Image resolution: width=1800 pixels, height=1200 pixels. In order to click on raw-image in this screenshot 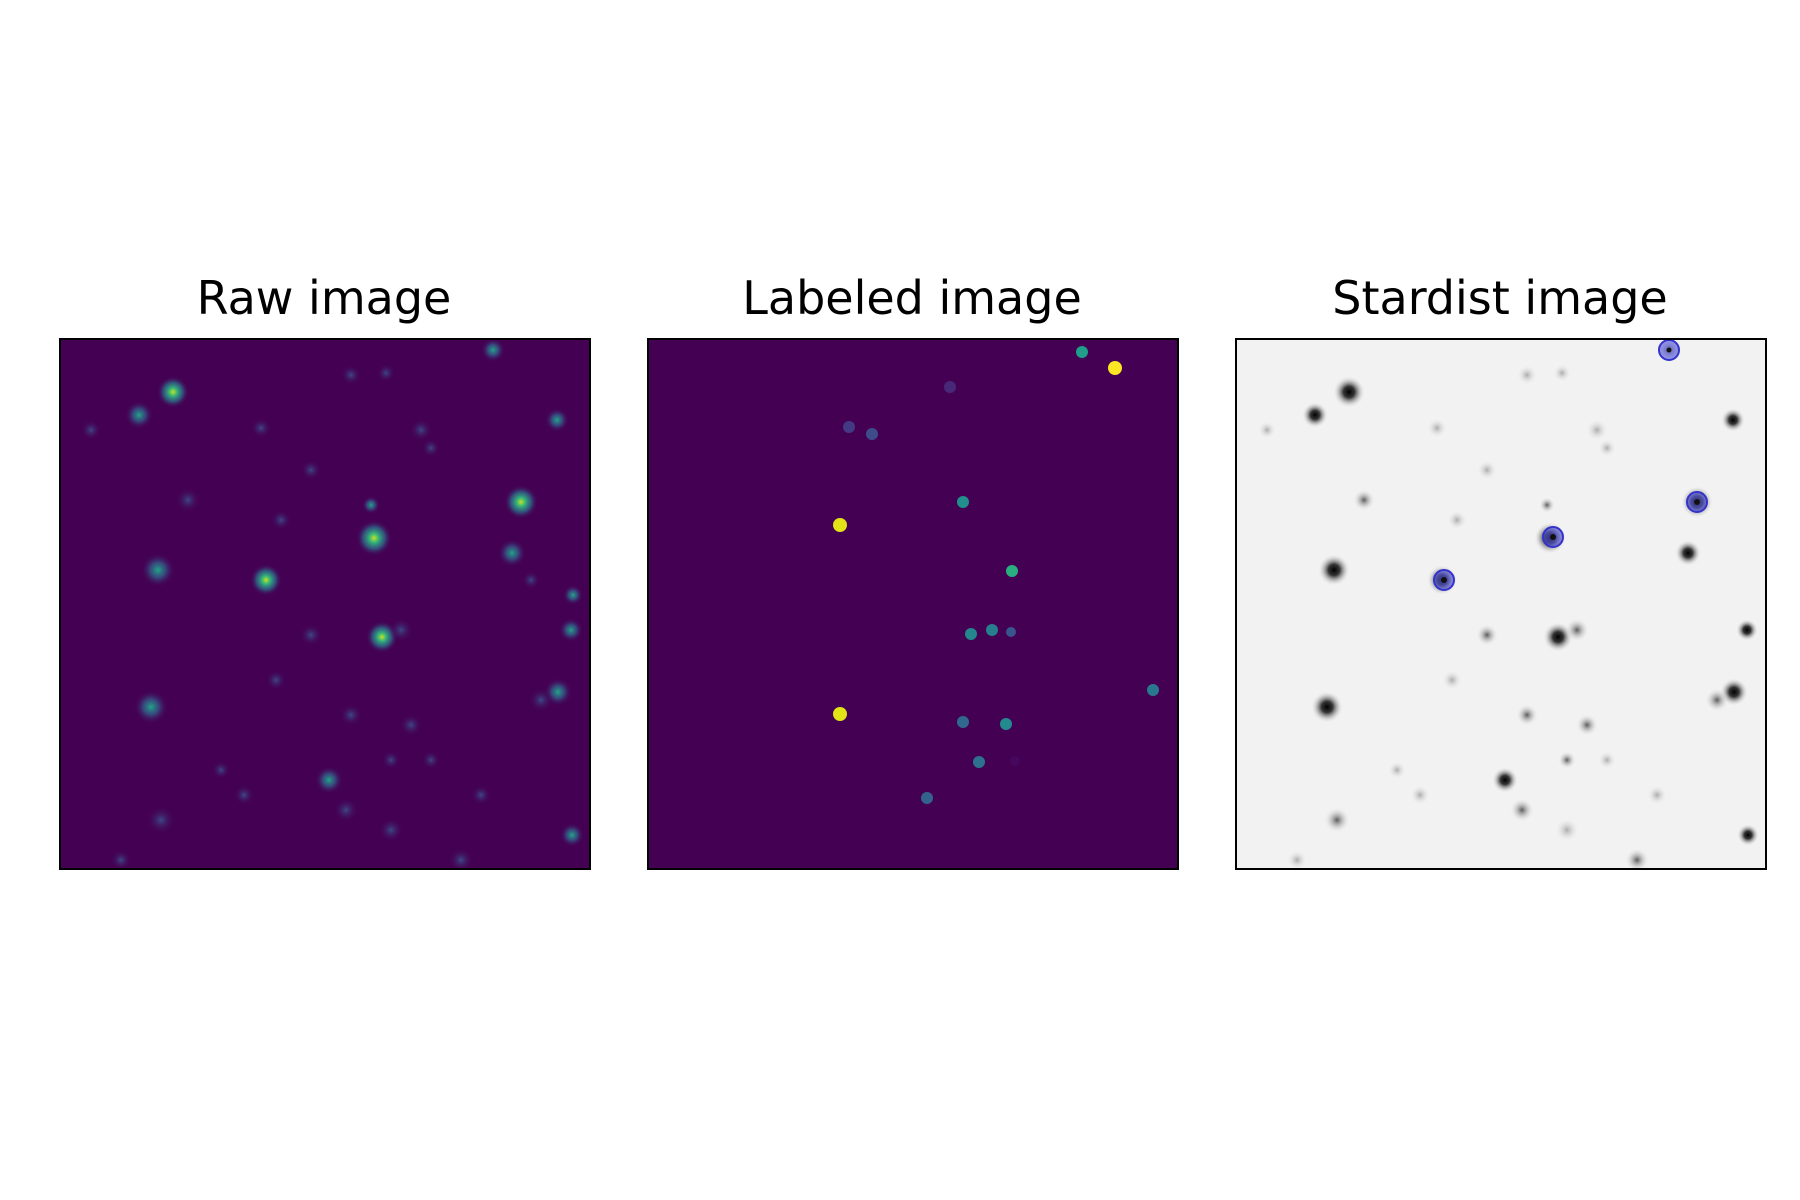, I will do `click(325, 604)`.